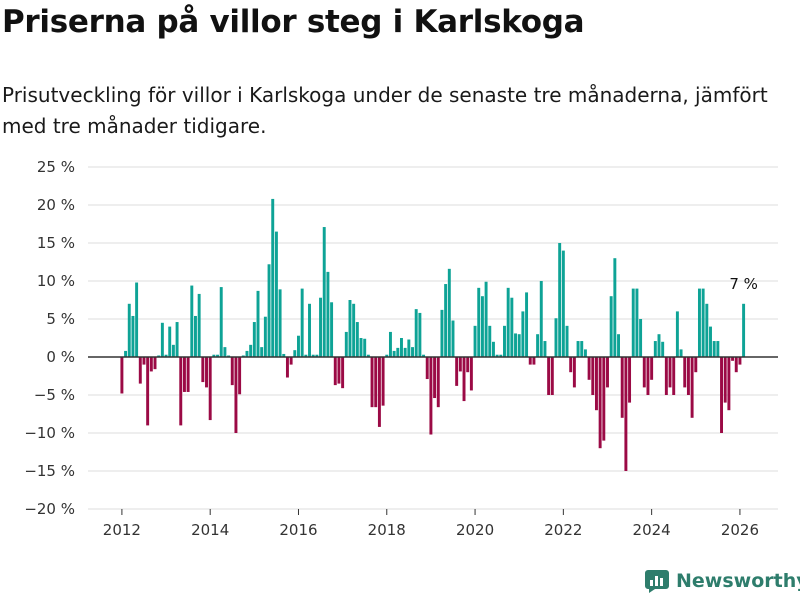  Describe the element at coordinates (722, 581) in the screenshot. I see `newsworthy-brand: Newsworthy` at that location.